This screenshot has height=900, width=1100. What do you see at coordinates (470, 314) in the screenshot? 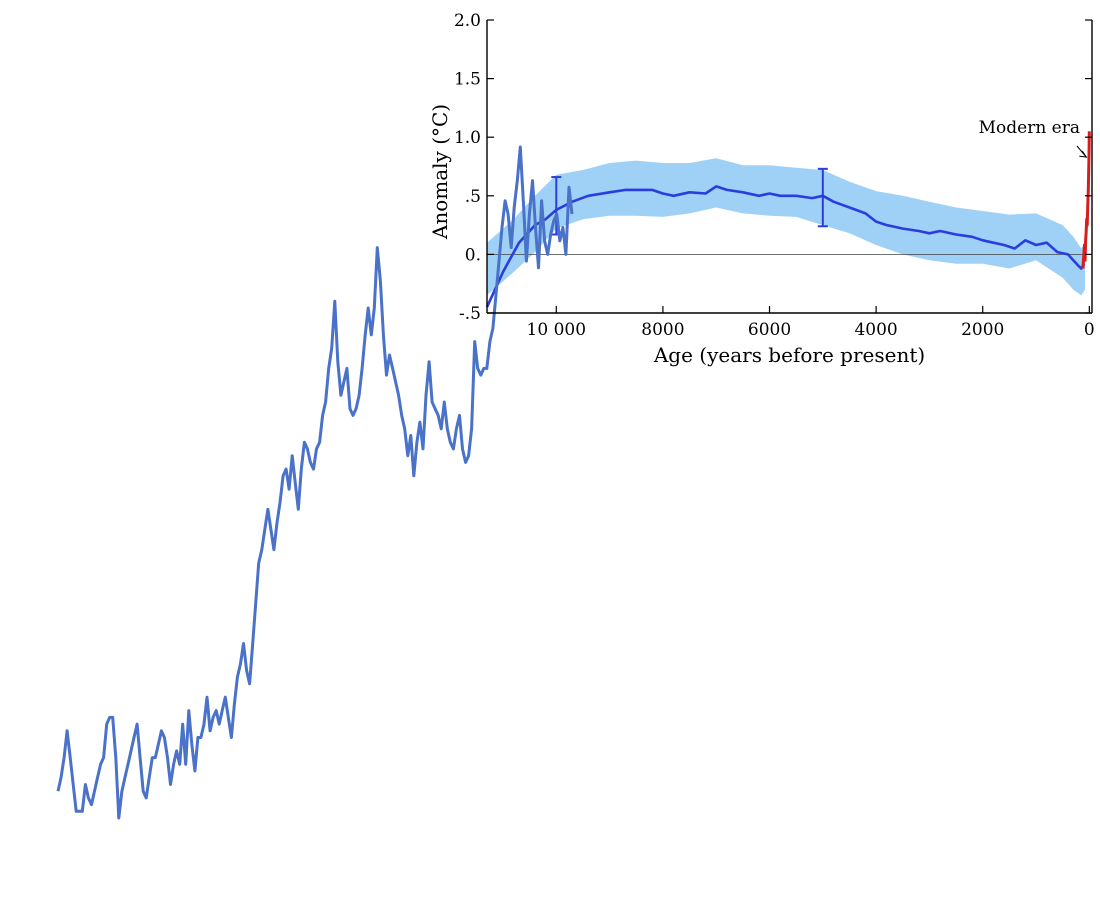
I see `y-tick-label: -.5` at bounding box center [470, 314].